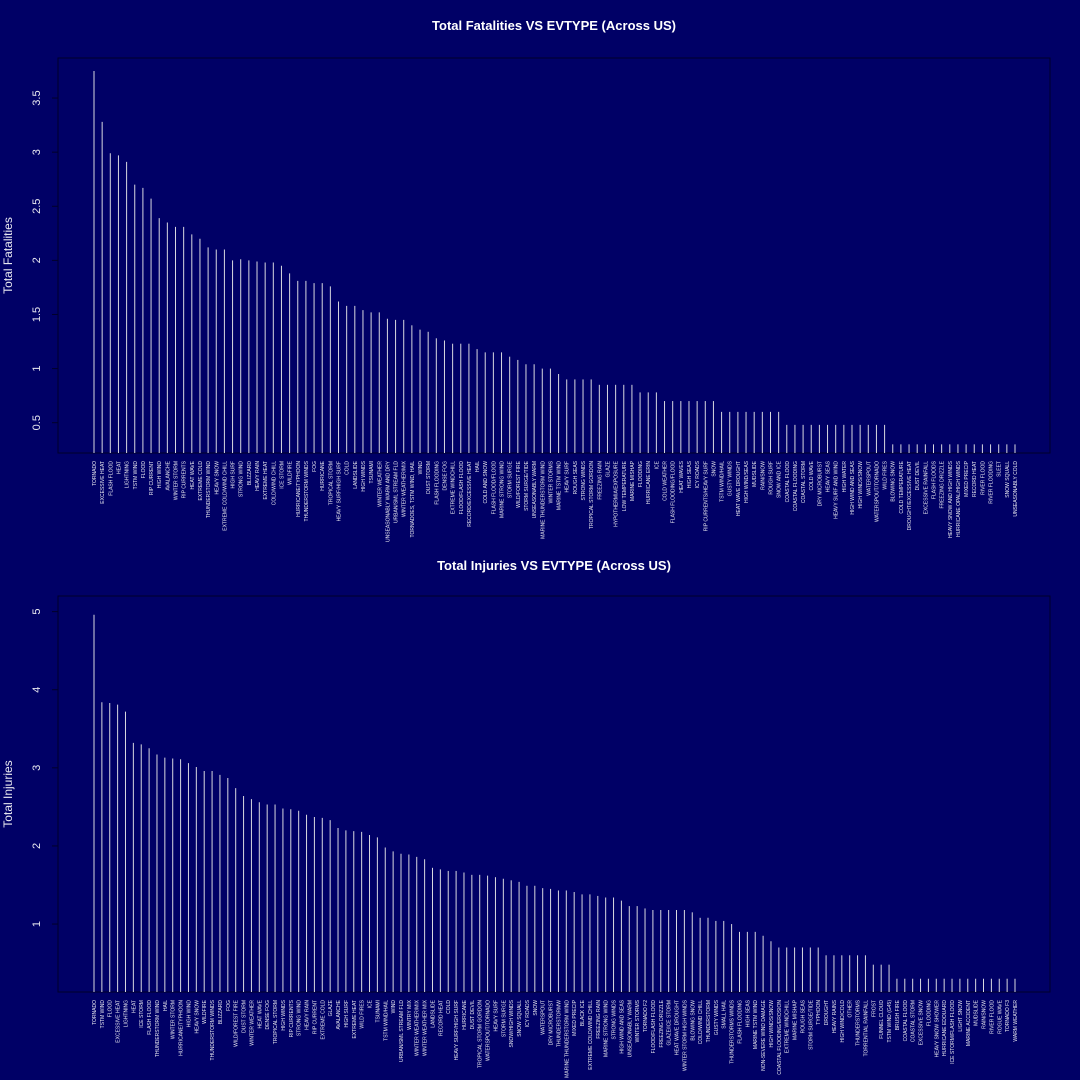  I want to click on x-tick-label: DROUGHT, so click(827, 1012).